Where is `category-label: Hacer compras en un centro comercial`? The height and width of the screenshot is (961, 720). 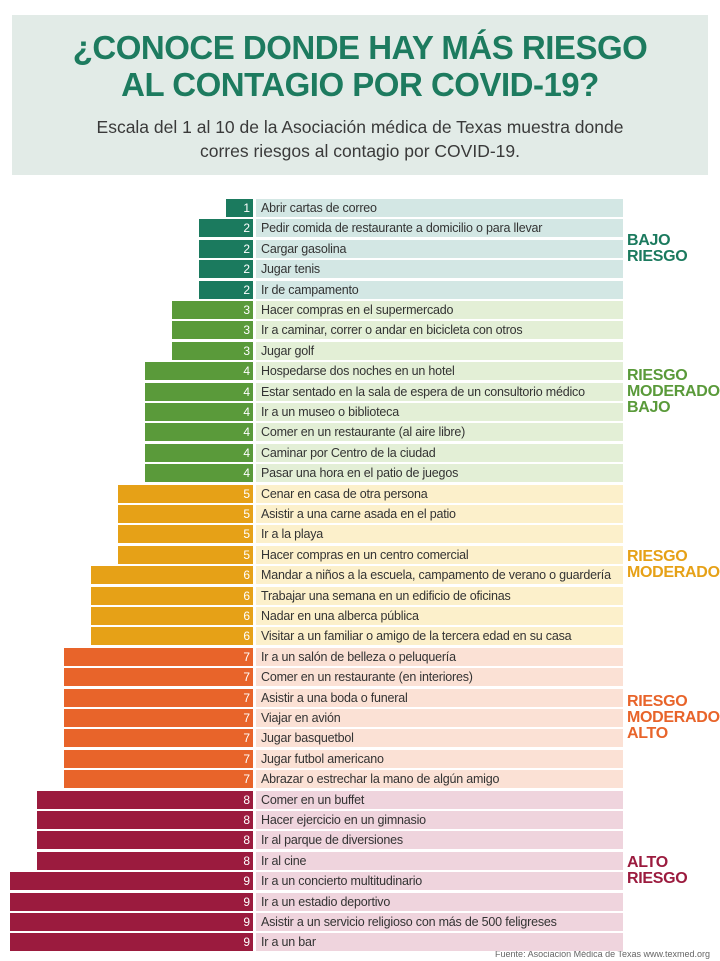 category-label: Hacer compras en un centro comercial is located at coordinates (365, 554).